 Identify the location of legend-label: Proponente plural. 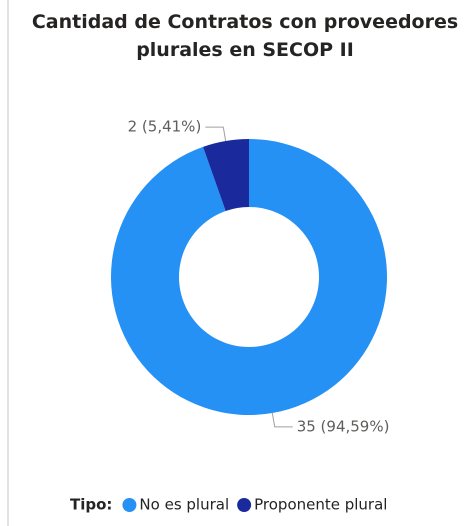
(320, 505).